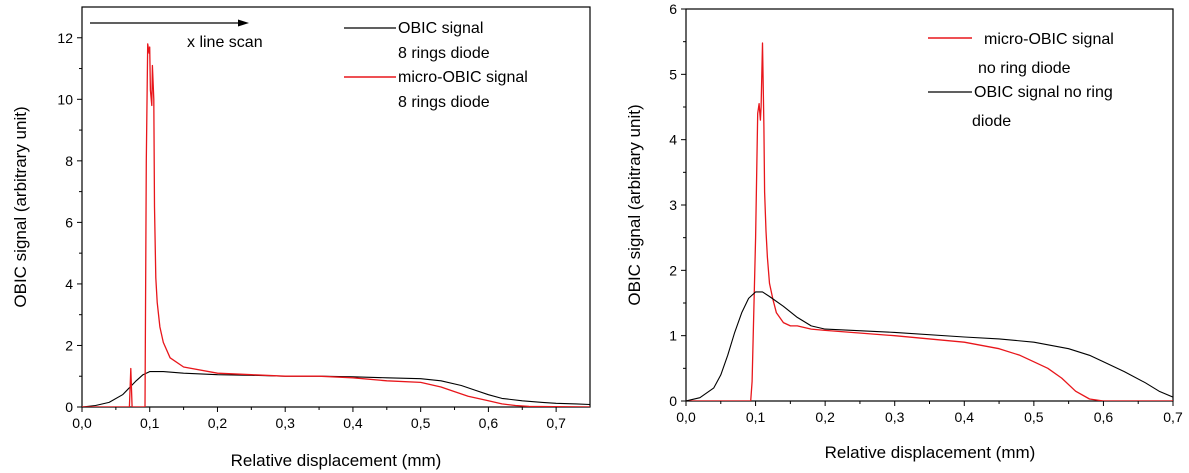  I want to click on legend-label-obic-line1: OBIC signal no ring, so click(1043, 92).